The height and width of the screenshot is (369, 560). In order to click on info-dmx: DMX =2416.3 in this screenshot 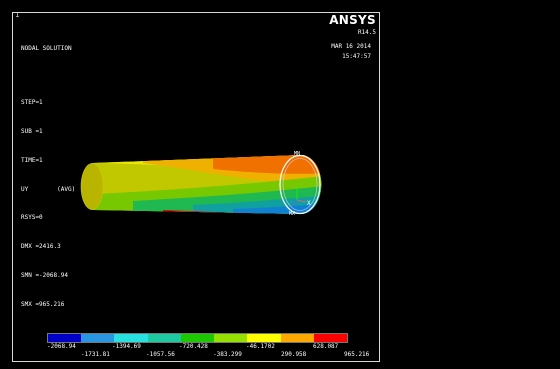, I will do `click(41, 247)`.